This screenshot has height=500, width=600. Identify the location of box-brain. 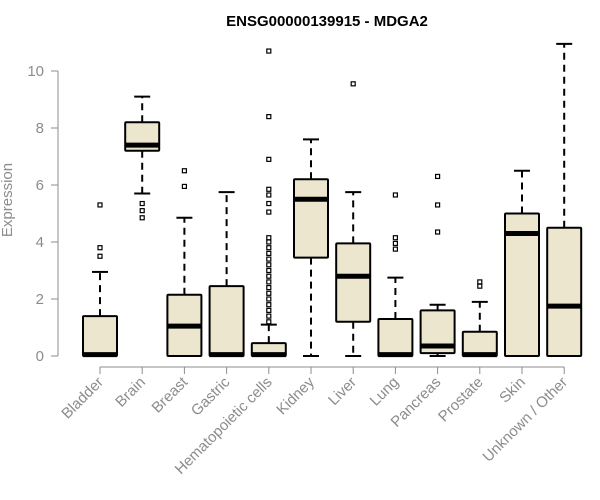
(142, 158).